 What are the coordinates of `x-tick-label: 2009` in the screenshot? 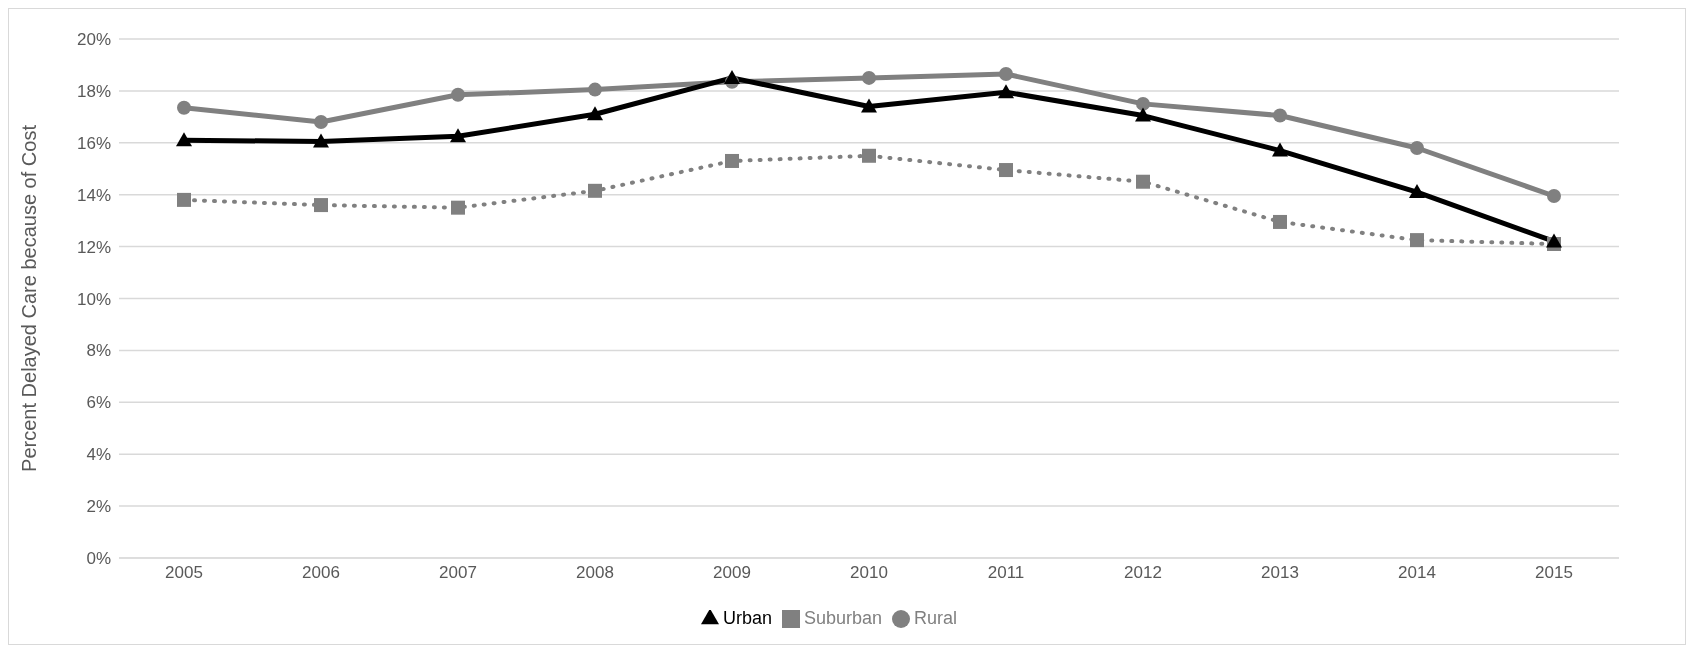 It's located at (732, 573).